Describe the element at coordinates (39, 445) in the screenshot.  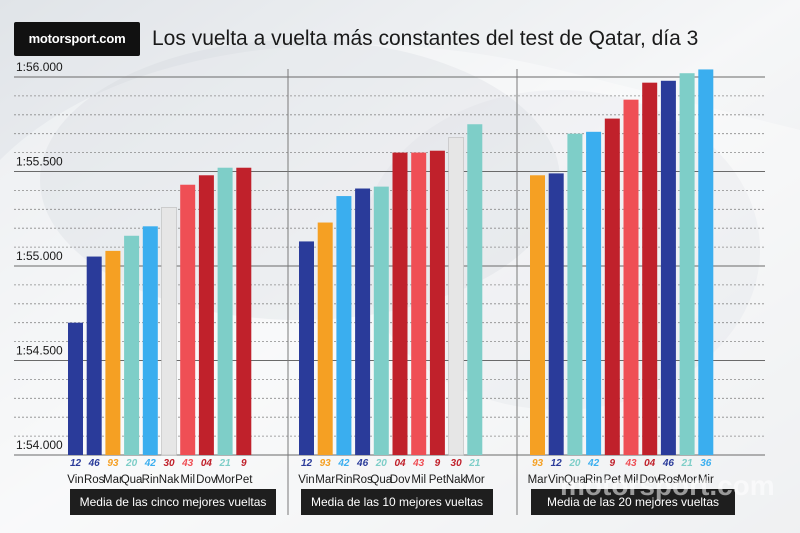
I see `y-tick-label: 1:54.000` at that location.